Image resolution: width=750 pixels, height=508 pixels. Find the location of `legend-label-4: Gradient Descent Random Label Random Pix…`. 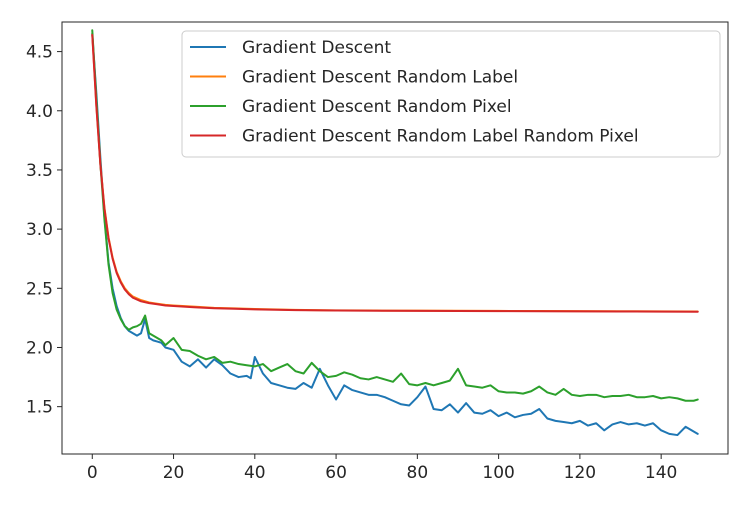

legend-label-4: Gradient Descent Random Label Random Pix… is located at coordinates (440, 137).